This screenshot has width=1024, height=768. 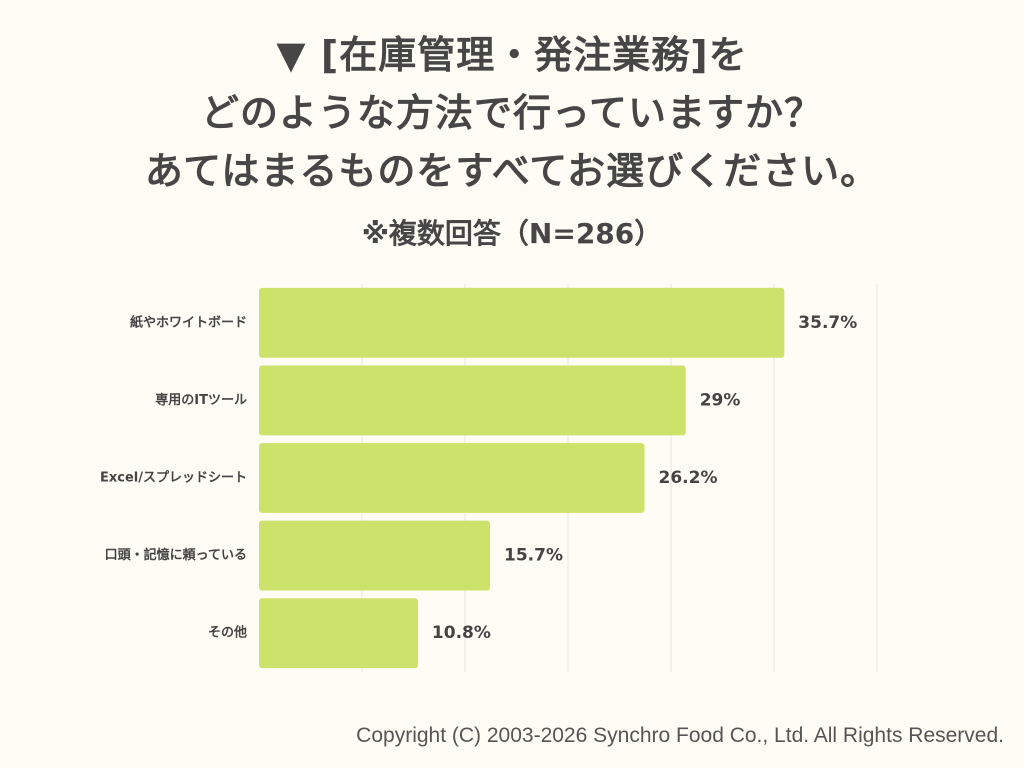 I want to click on category-label: 口頭・記憶に頼っている, so click(x=176, y=555).